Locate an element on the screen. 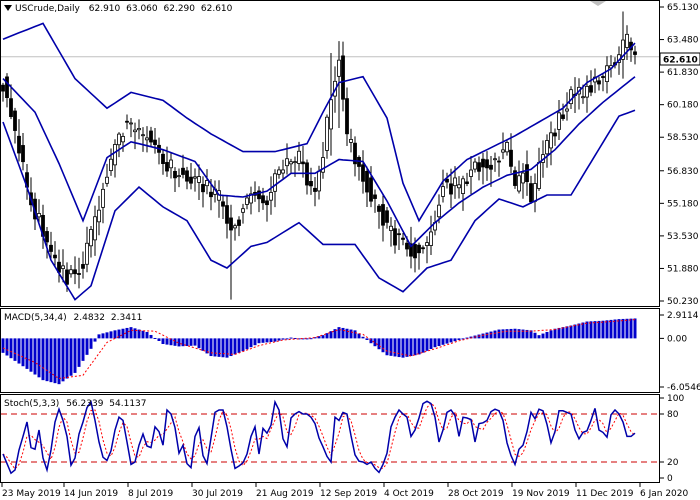 The height and width of the screenshot is (500, 700). symbol-label: USCrude,Daily is located at coordinates (48, 9).